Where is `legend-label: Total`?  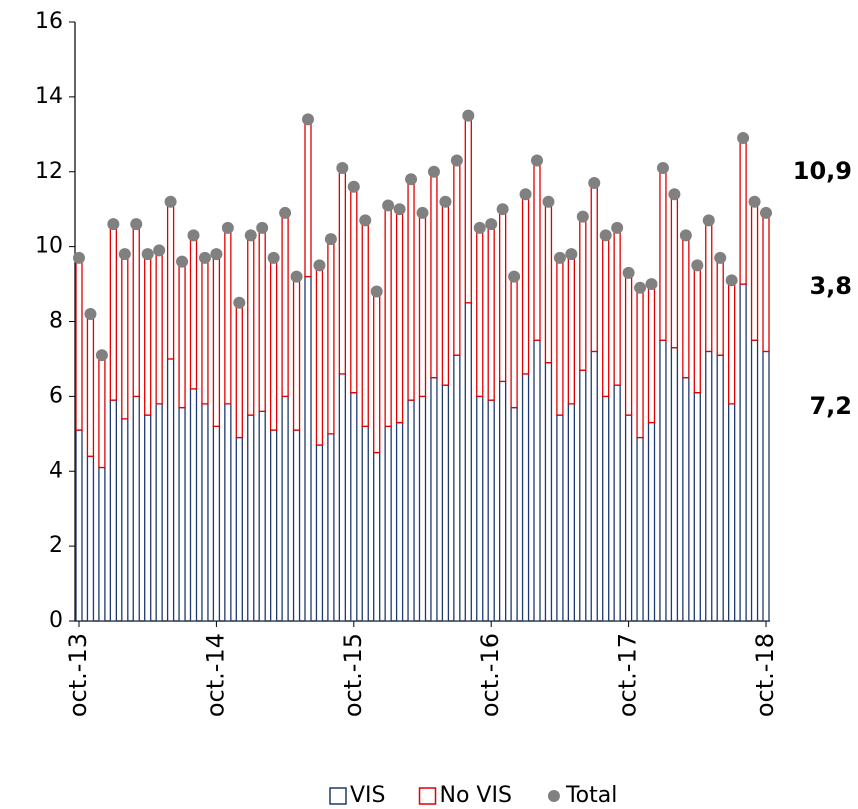 legend-label: Total is located at coordinates (591, 795).